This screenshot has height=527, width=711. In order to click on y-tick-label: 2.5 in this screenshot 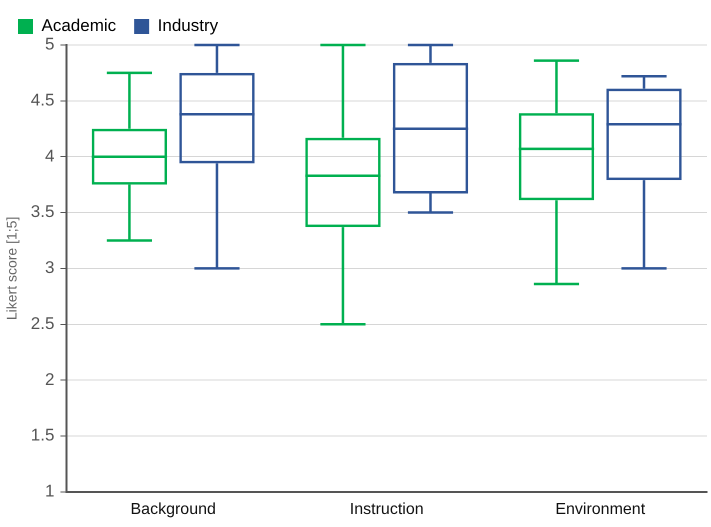, I will do `click(42, 323)`.